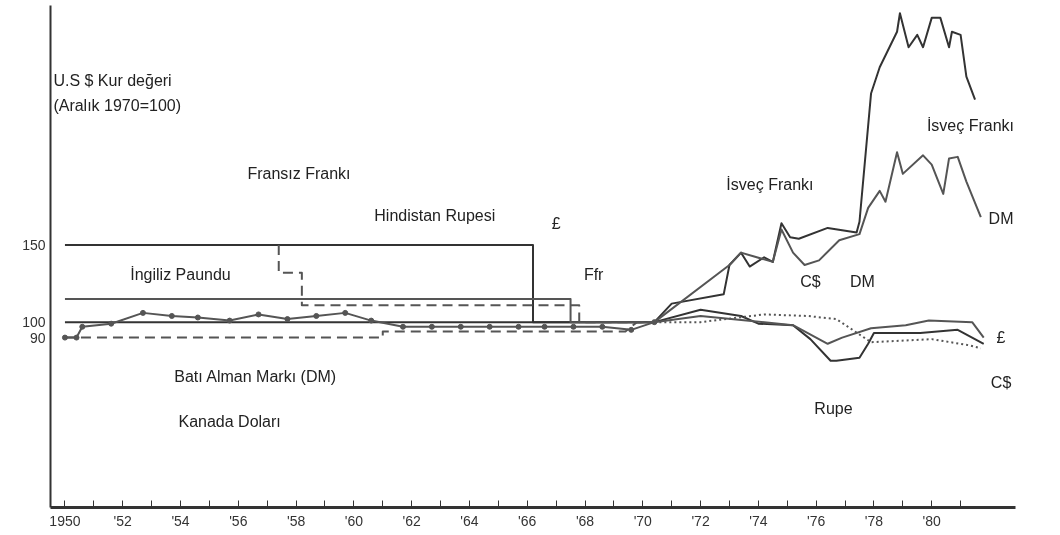 The width and height of the screenshot is (1060, 535). Describe the element at coordinates (65, 520) in the screenshot. I see `x-tick-label: 1950` at that location.